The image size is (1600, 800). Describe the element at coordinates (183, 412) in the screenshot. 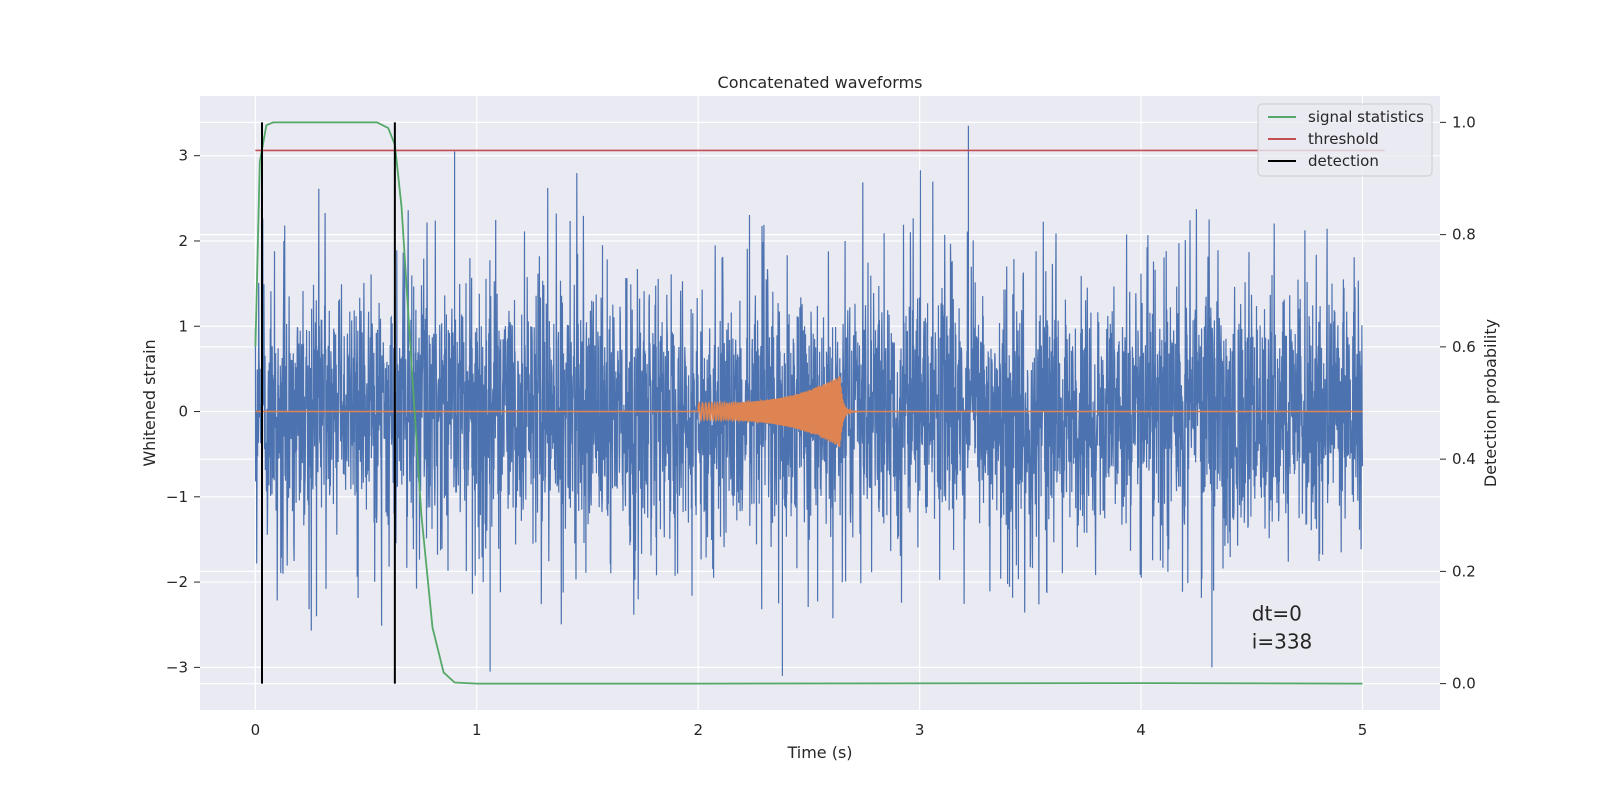

I see `y-tick-label: 0` at that location.